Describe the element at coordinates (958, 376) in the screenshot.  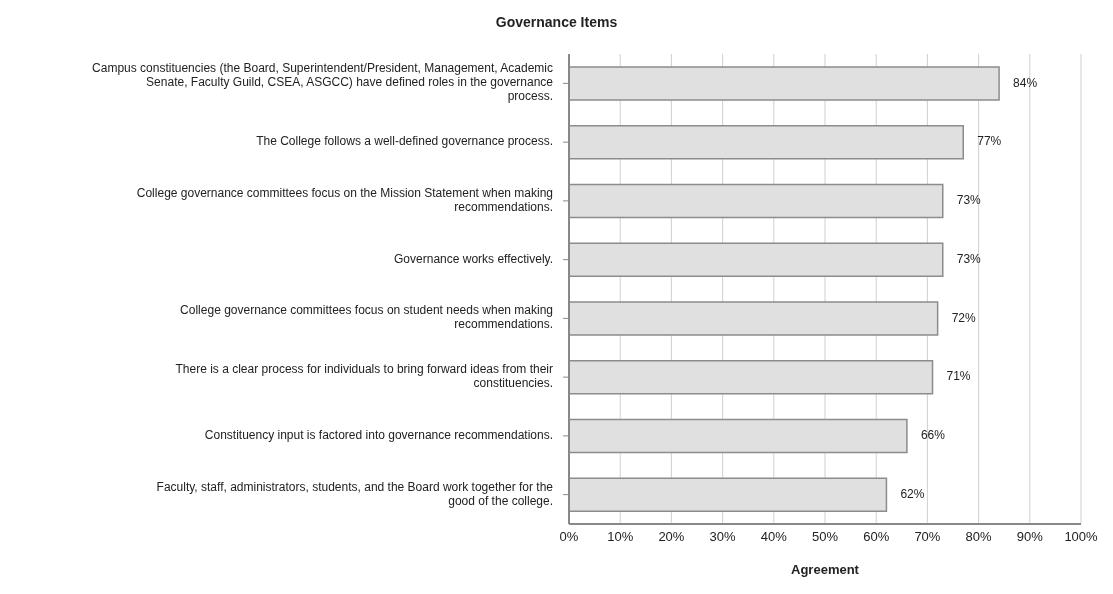
I see `data-label: 71%` at that location.